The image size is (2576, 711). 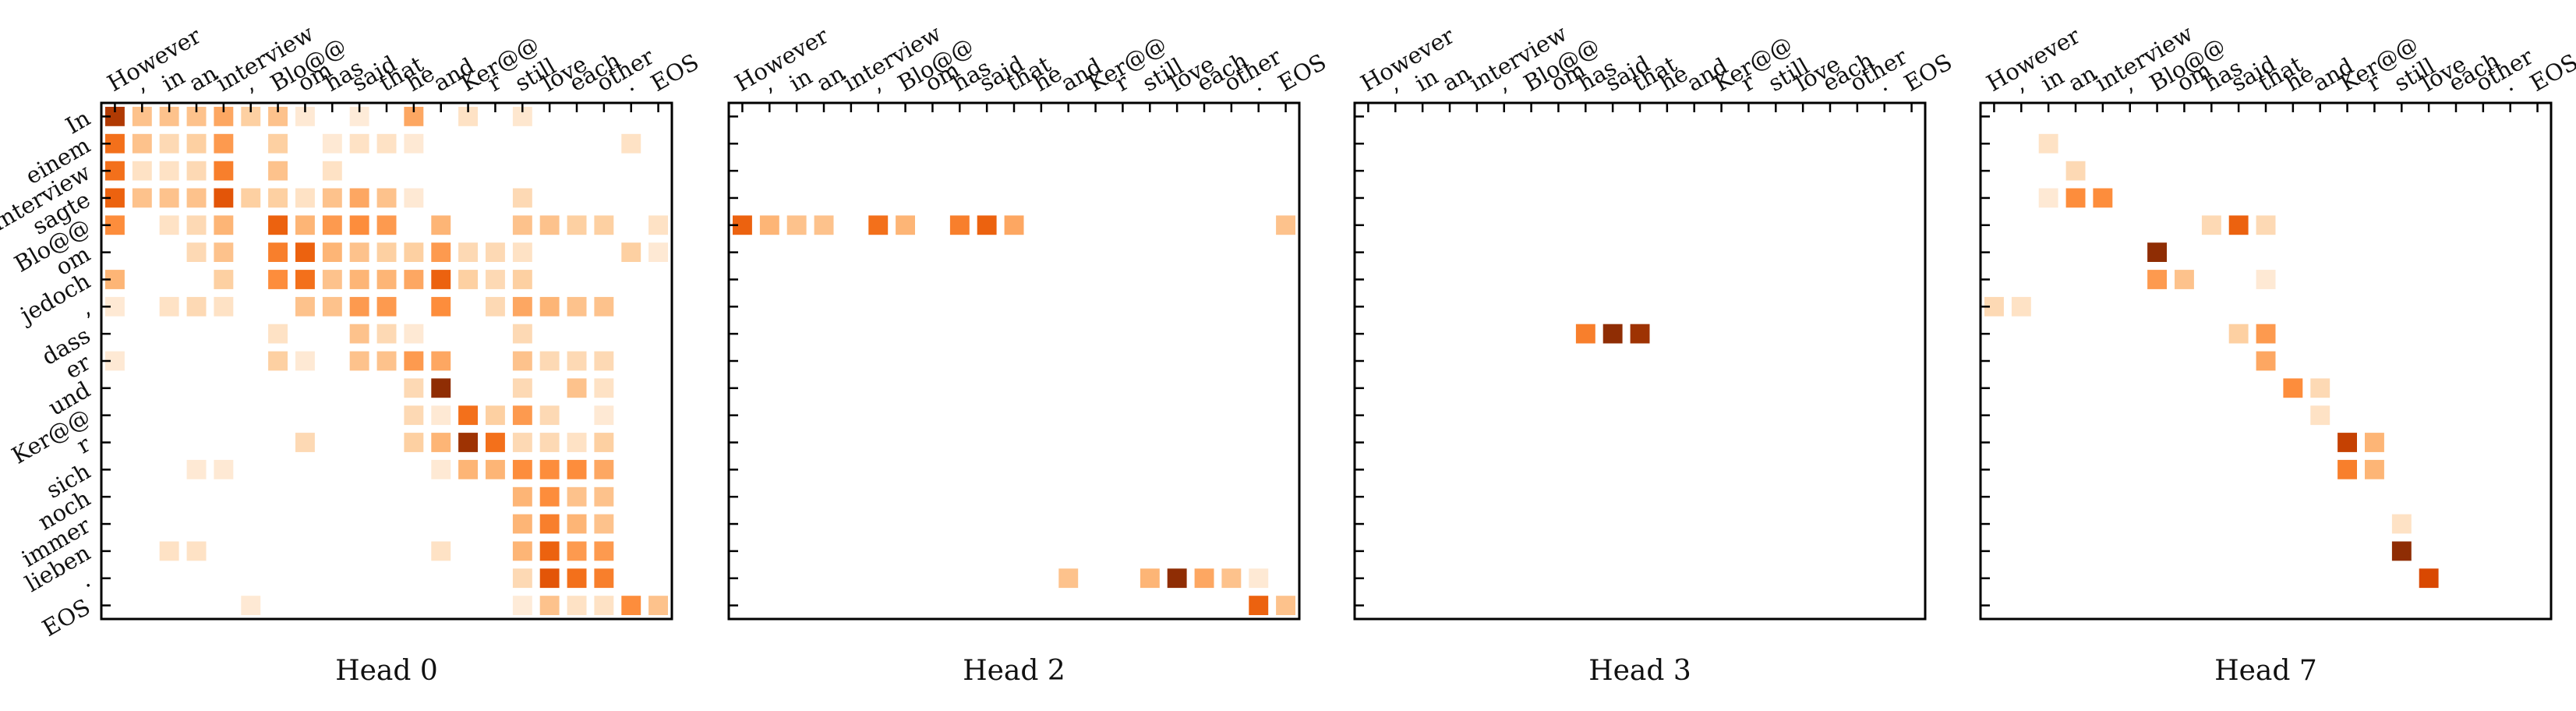 What do you see at coordinates (1014, 671) in the screenshot?
I see `panel-title: Head 2` at bounding box center [1014, 671].